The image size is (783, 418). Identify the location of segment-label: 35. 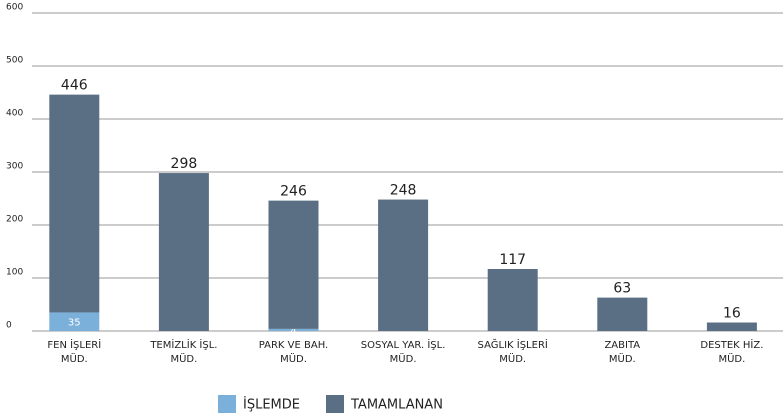
(74, 323).